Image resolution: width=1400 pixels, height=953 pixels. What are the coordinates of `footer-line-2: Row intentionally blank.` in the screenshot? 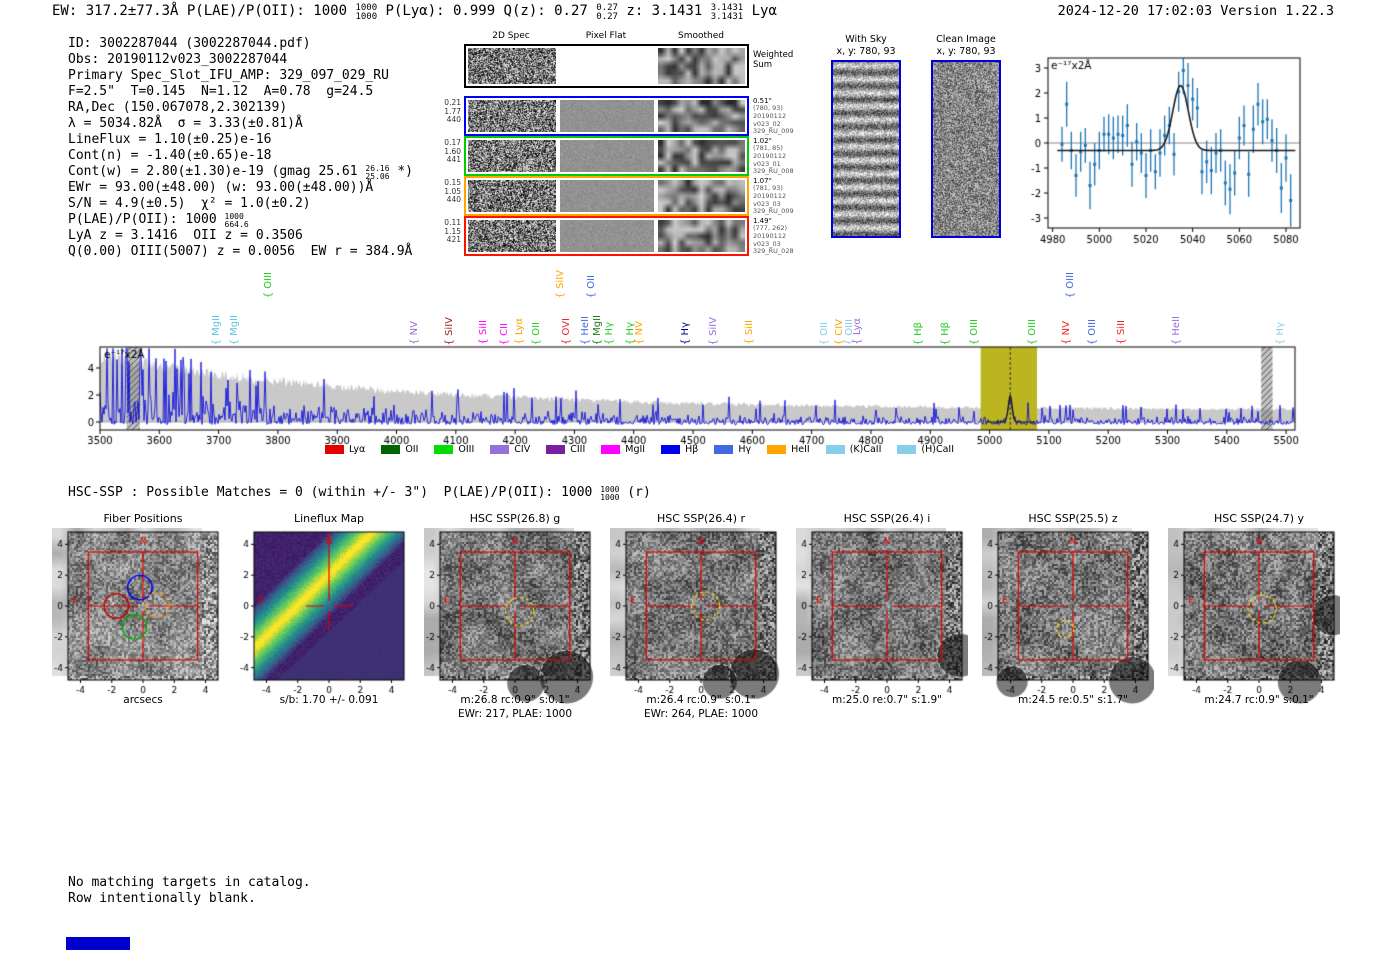 It's located at (162, 898).